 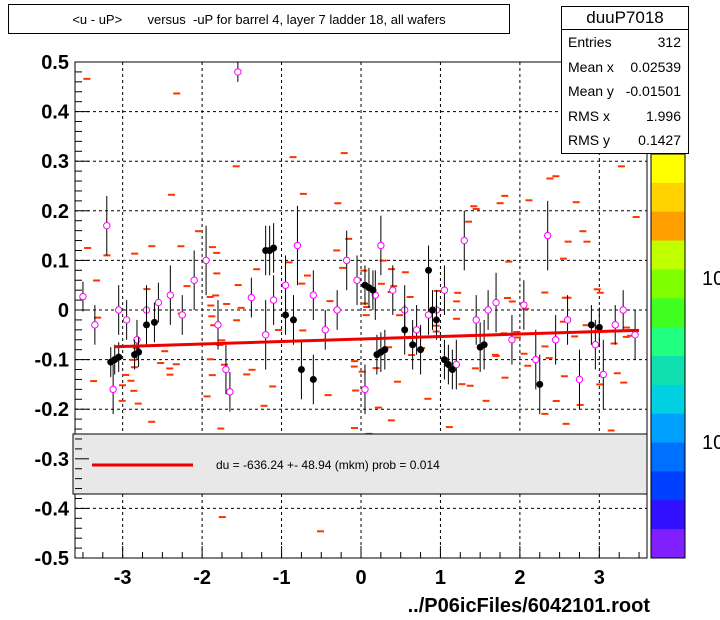 I want to click on x-tick-label: 0, so click(x=360, y=578).